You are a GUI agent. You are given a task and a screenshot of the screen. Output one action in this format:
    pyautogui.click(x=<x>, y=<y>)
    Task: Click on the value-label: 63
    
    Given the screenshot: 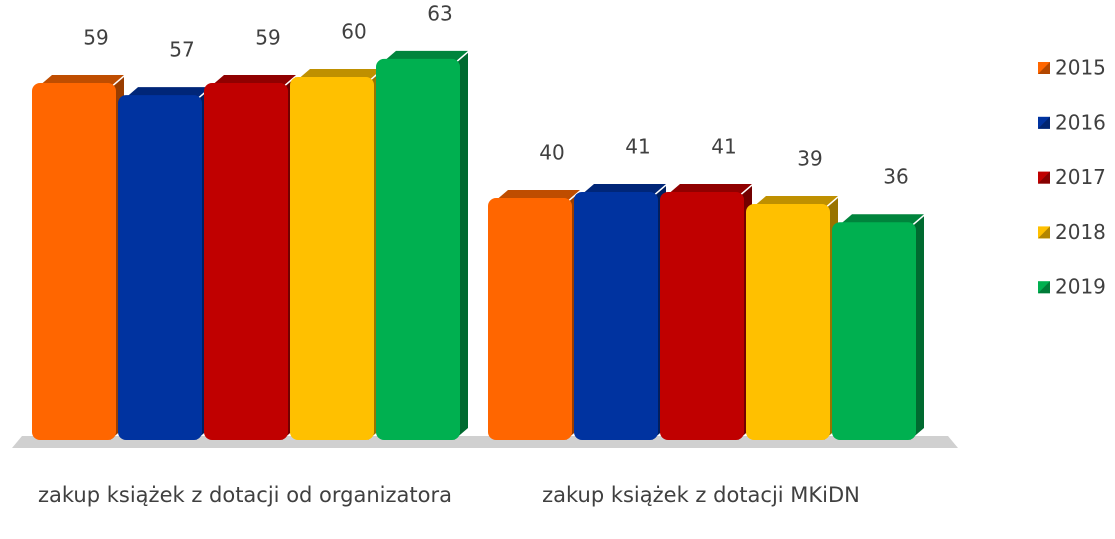 What is the action you would take?
    pyautogui.click(x=439, y=13)
    